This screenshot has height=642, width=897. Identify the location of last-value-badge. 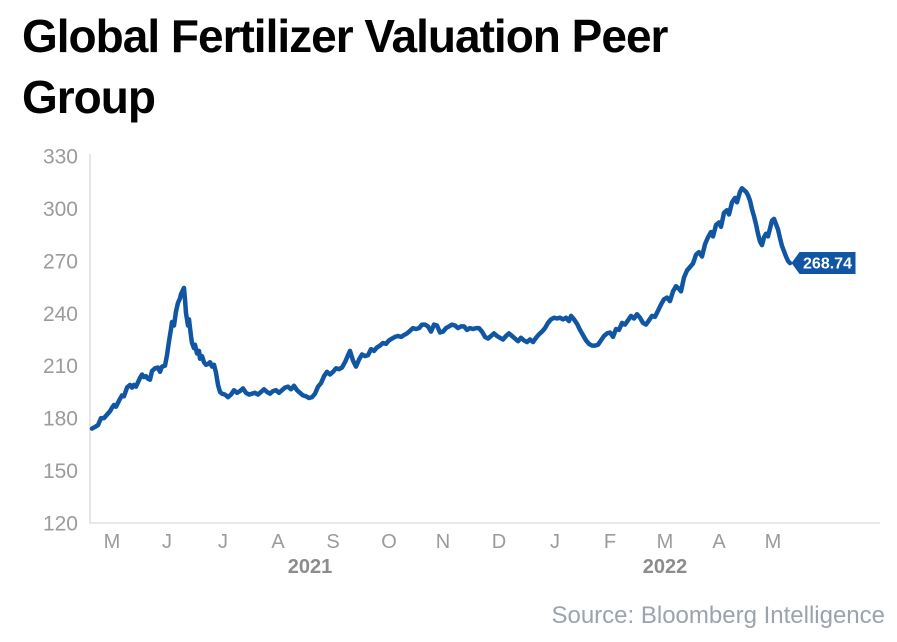
(823, 263).